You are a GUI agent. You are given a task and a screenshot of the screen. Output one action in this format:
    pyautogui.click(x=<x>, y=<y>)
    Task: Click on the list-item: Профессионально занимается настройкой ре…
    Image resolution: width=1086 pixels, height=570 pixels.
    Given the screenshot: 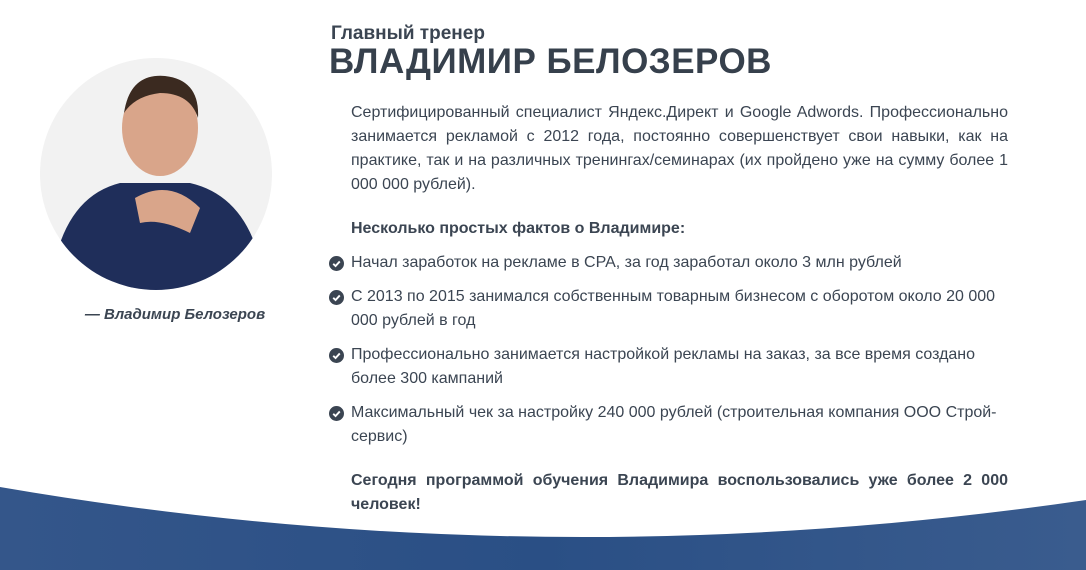 What is the action you would take?
    pyautogui.click(x=668, y=367)
    